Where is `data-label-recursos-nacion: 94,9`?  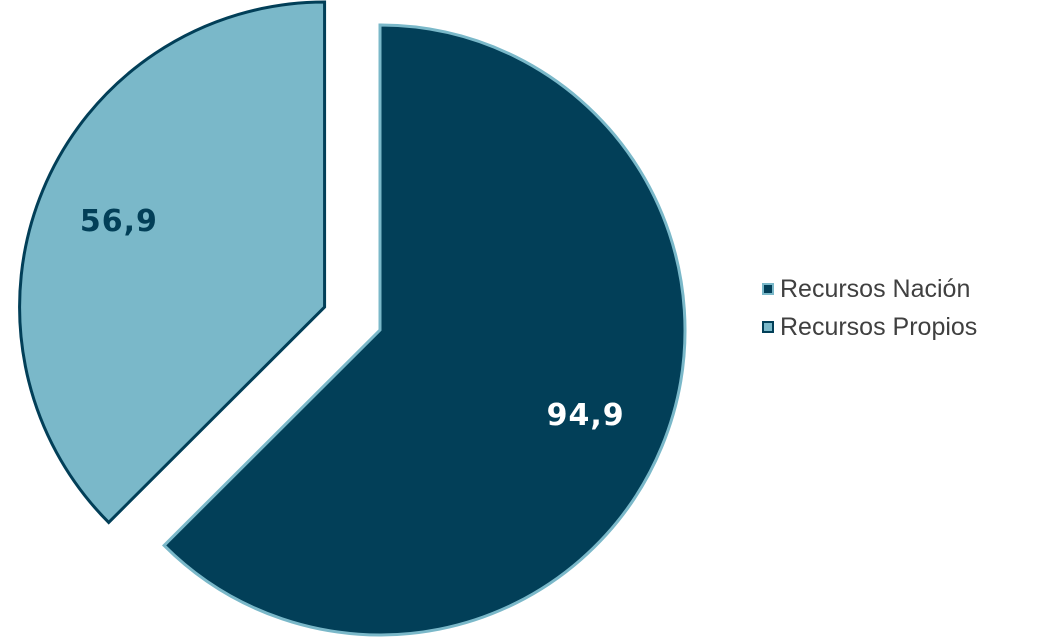
data-label-recursos-nacion: 94,9 is located at coordinates (586, 415).